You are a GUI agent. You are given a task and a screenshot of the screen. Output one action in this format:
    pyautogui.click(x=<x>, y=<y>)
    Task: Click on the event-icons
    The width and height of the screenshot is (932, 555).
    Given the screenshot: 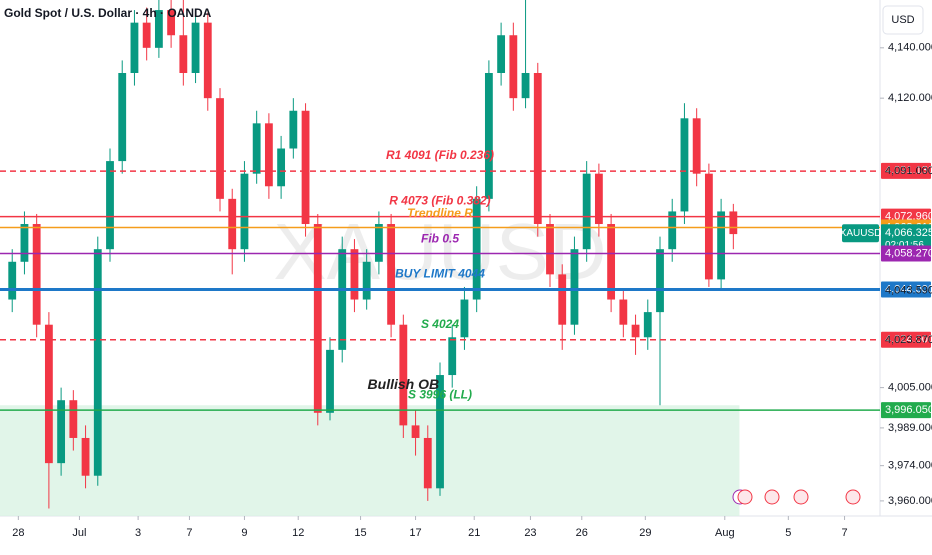 What is the action you would take?
    pyautogui.click(x=796, y=497)
    